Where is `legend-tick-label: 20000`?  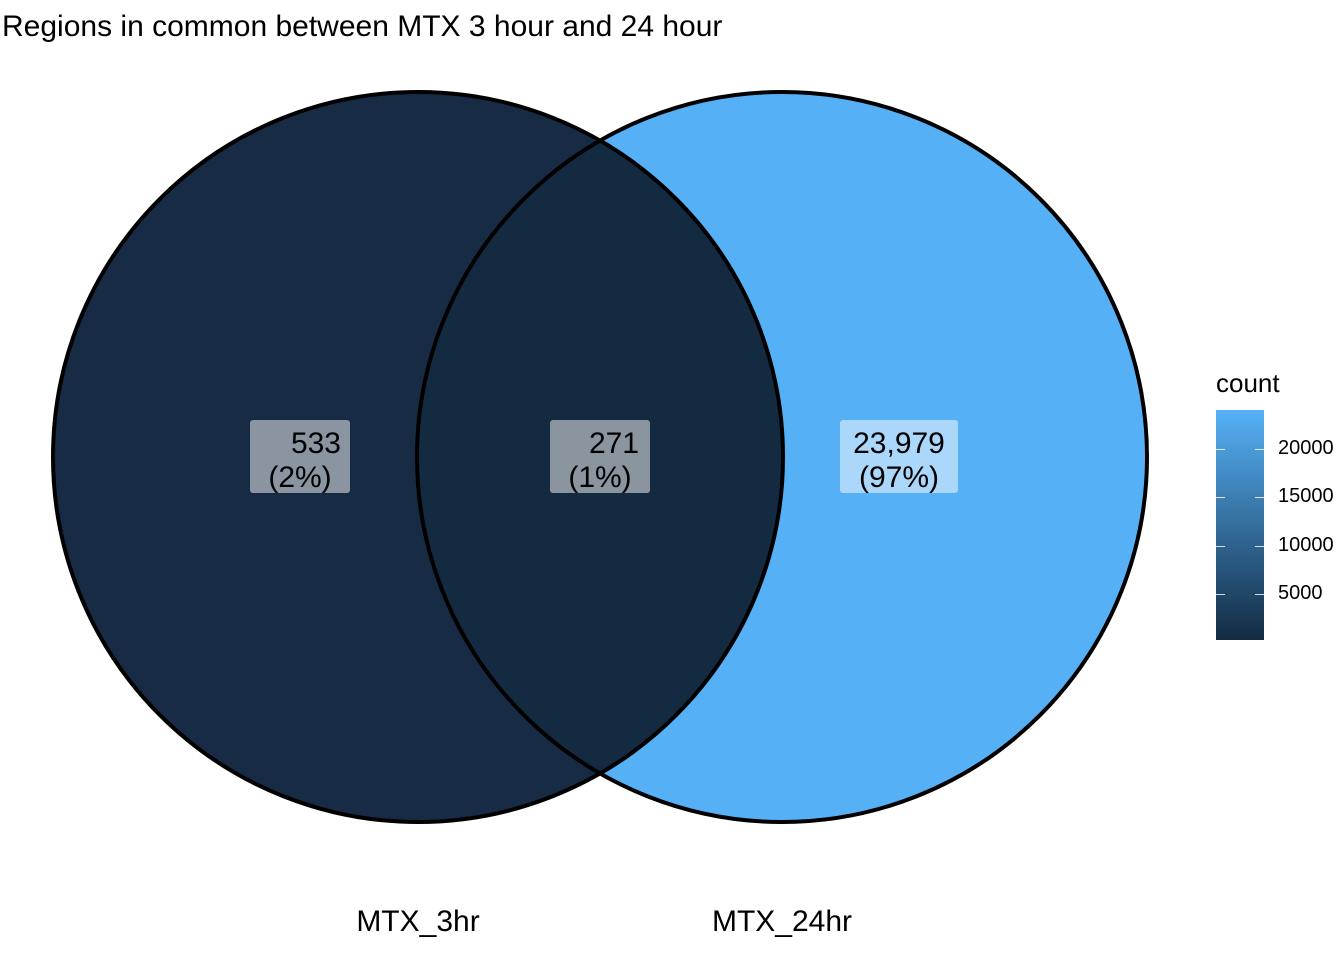 legend-tick-label: 20000 is located at coordinates (1306, 447).